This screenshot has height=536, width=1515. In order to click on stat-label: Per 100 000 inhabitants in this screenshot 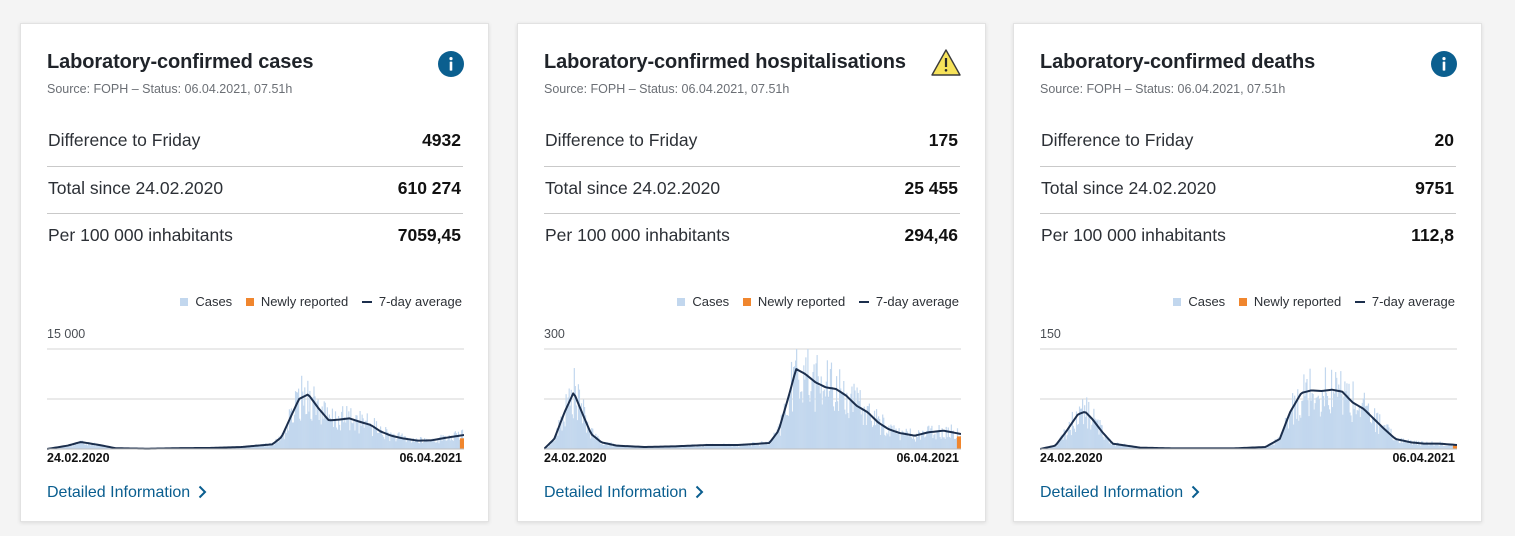, I will do `click(140, 235)`.